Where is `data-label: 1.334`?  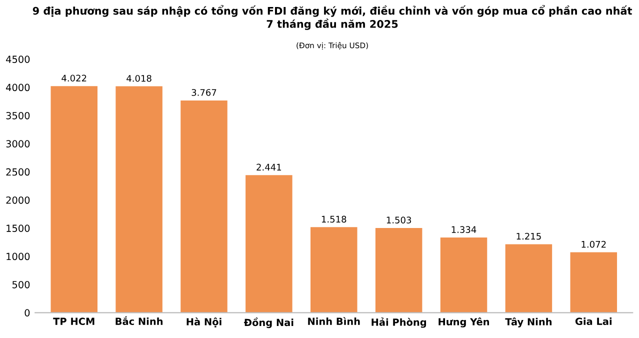 data-label: 1.334 is located at coordinates (464, 229).